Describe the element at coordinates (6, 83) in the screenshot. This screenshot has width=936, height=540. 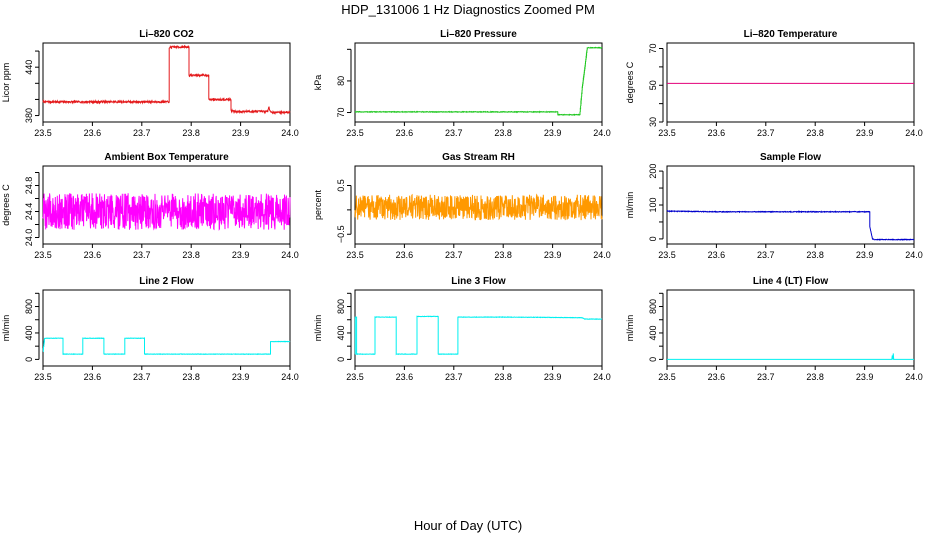
I see `y-axis-label: Licor ppm` at that location.